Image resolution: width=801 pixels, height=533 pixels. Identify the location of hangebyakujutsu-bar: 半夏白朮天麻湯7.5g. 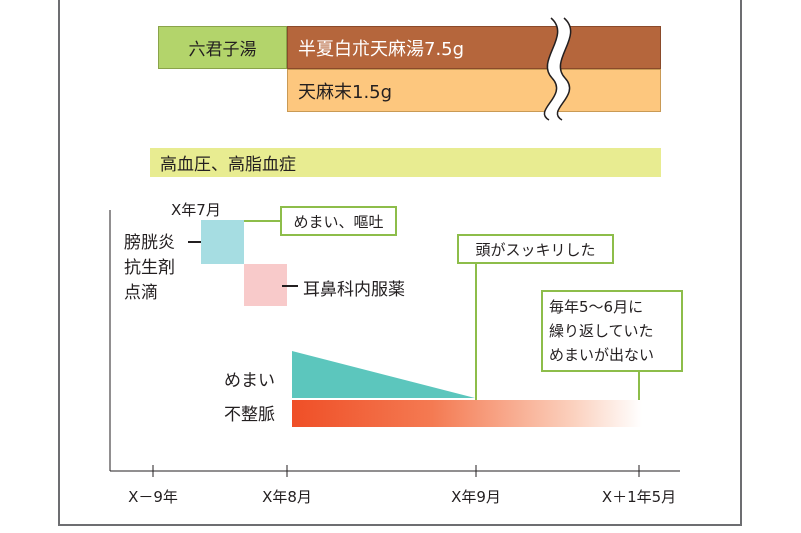
(474, 47).